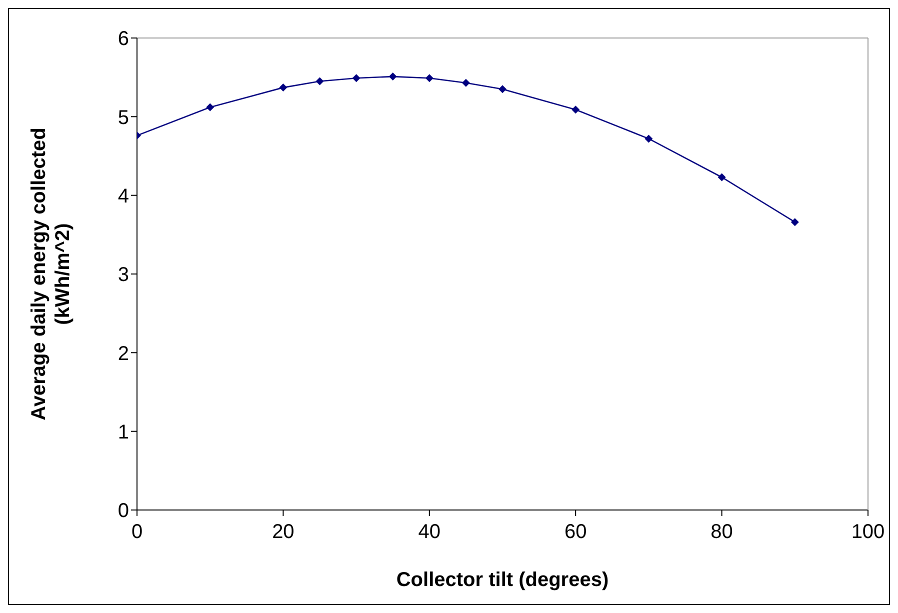 Image resolution: width=898 pixels, height=613 pixels. Describe the element at coordinates (868, 532) in the screenshot. I see `x-tick-label: 100` at that location.